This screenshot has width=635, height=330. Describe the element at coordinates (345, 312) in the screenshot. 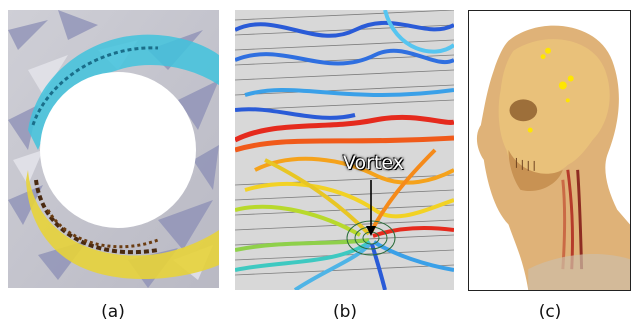

I see `caption-b: (b)` at that location.